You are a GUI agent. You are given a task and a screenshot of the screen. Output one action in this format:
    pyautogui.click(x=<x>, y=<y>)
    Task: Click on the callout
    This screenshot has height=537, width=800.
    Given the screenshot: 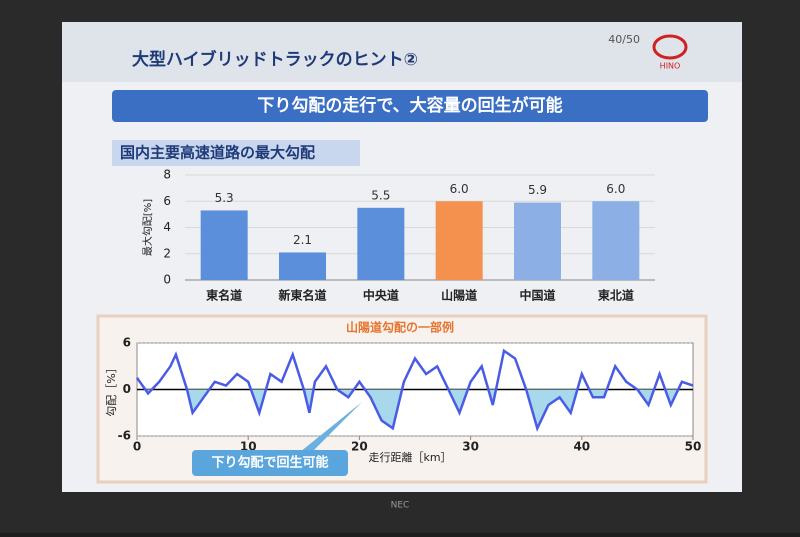 What is the action you would take?
    pyautogui.click(x=270, y=463)
    